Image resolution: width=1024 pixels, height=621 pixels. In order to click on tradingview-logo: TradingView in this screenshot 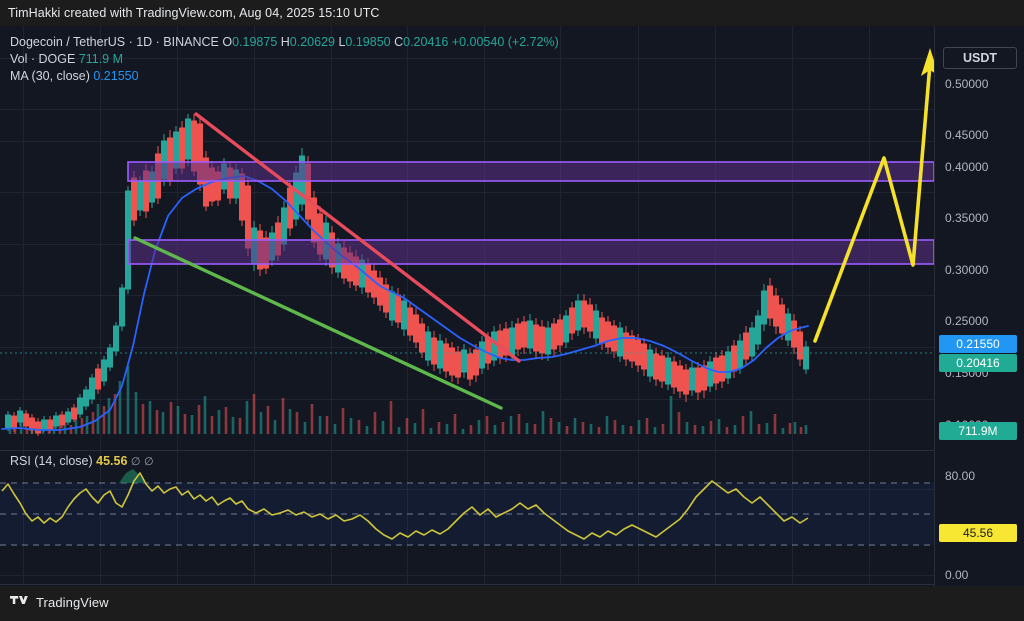, I will do `click(59, 602)`.